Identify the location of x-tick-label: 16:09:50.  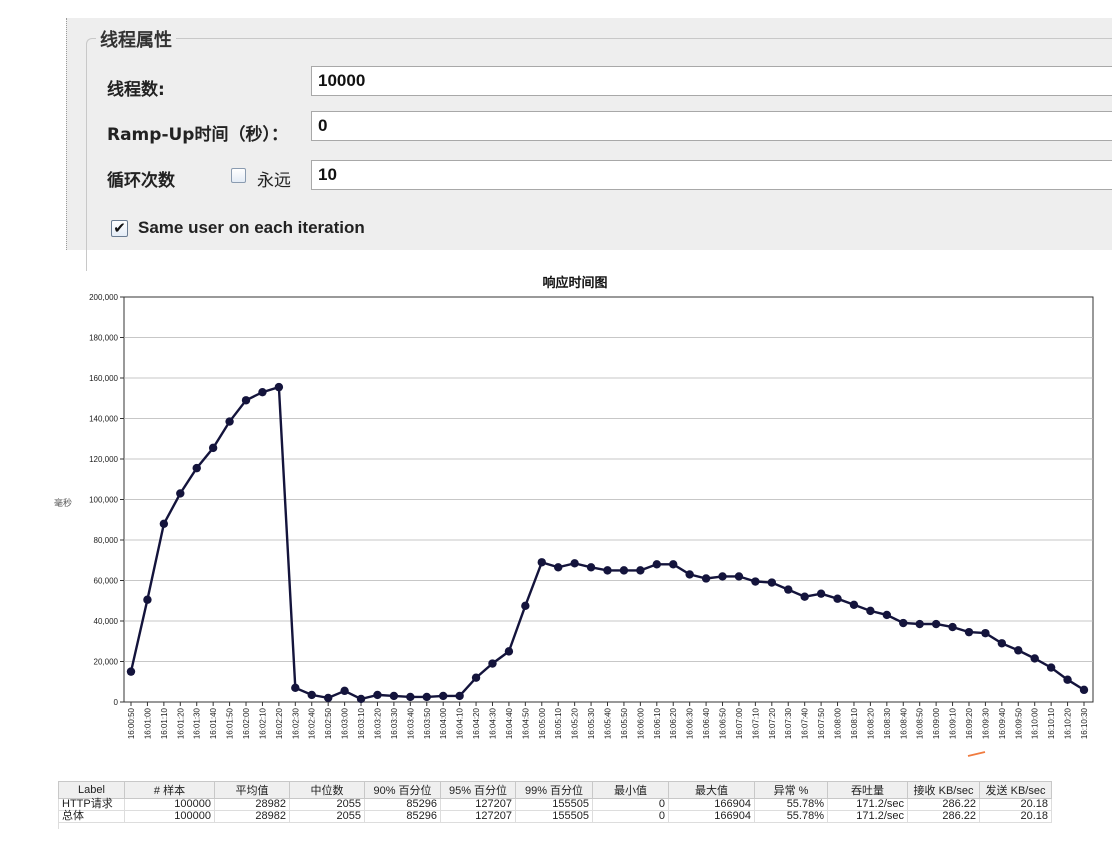
(1018, 723).